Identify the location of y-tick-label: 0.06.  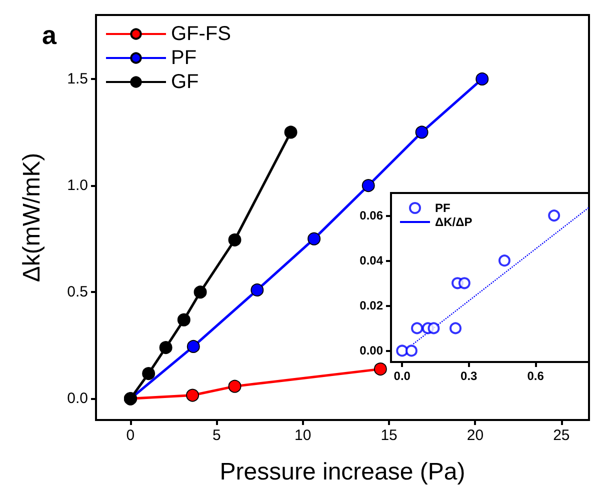
(372, 215).